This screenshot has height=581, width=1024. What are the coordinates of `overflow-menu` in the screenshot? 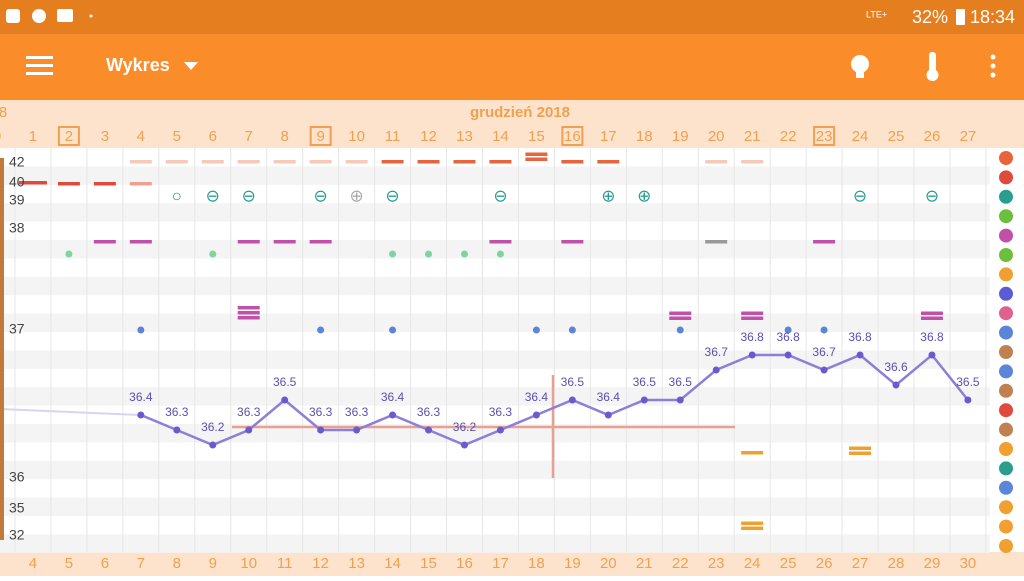 It's located at (993, 66).